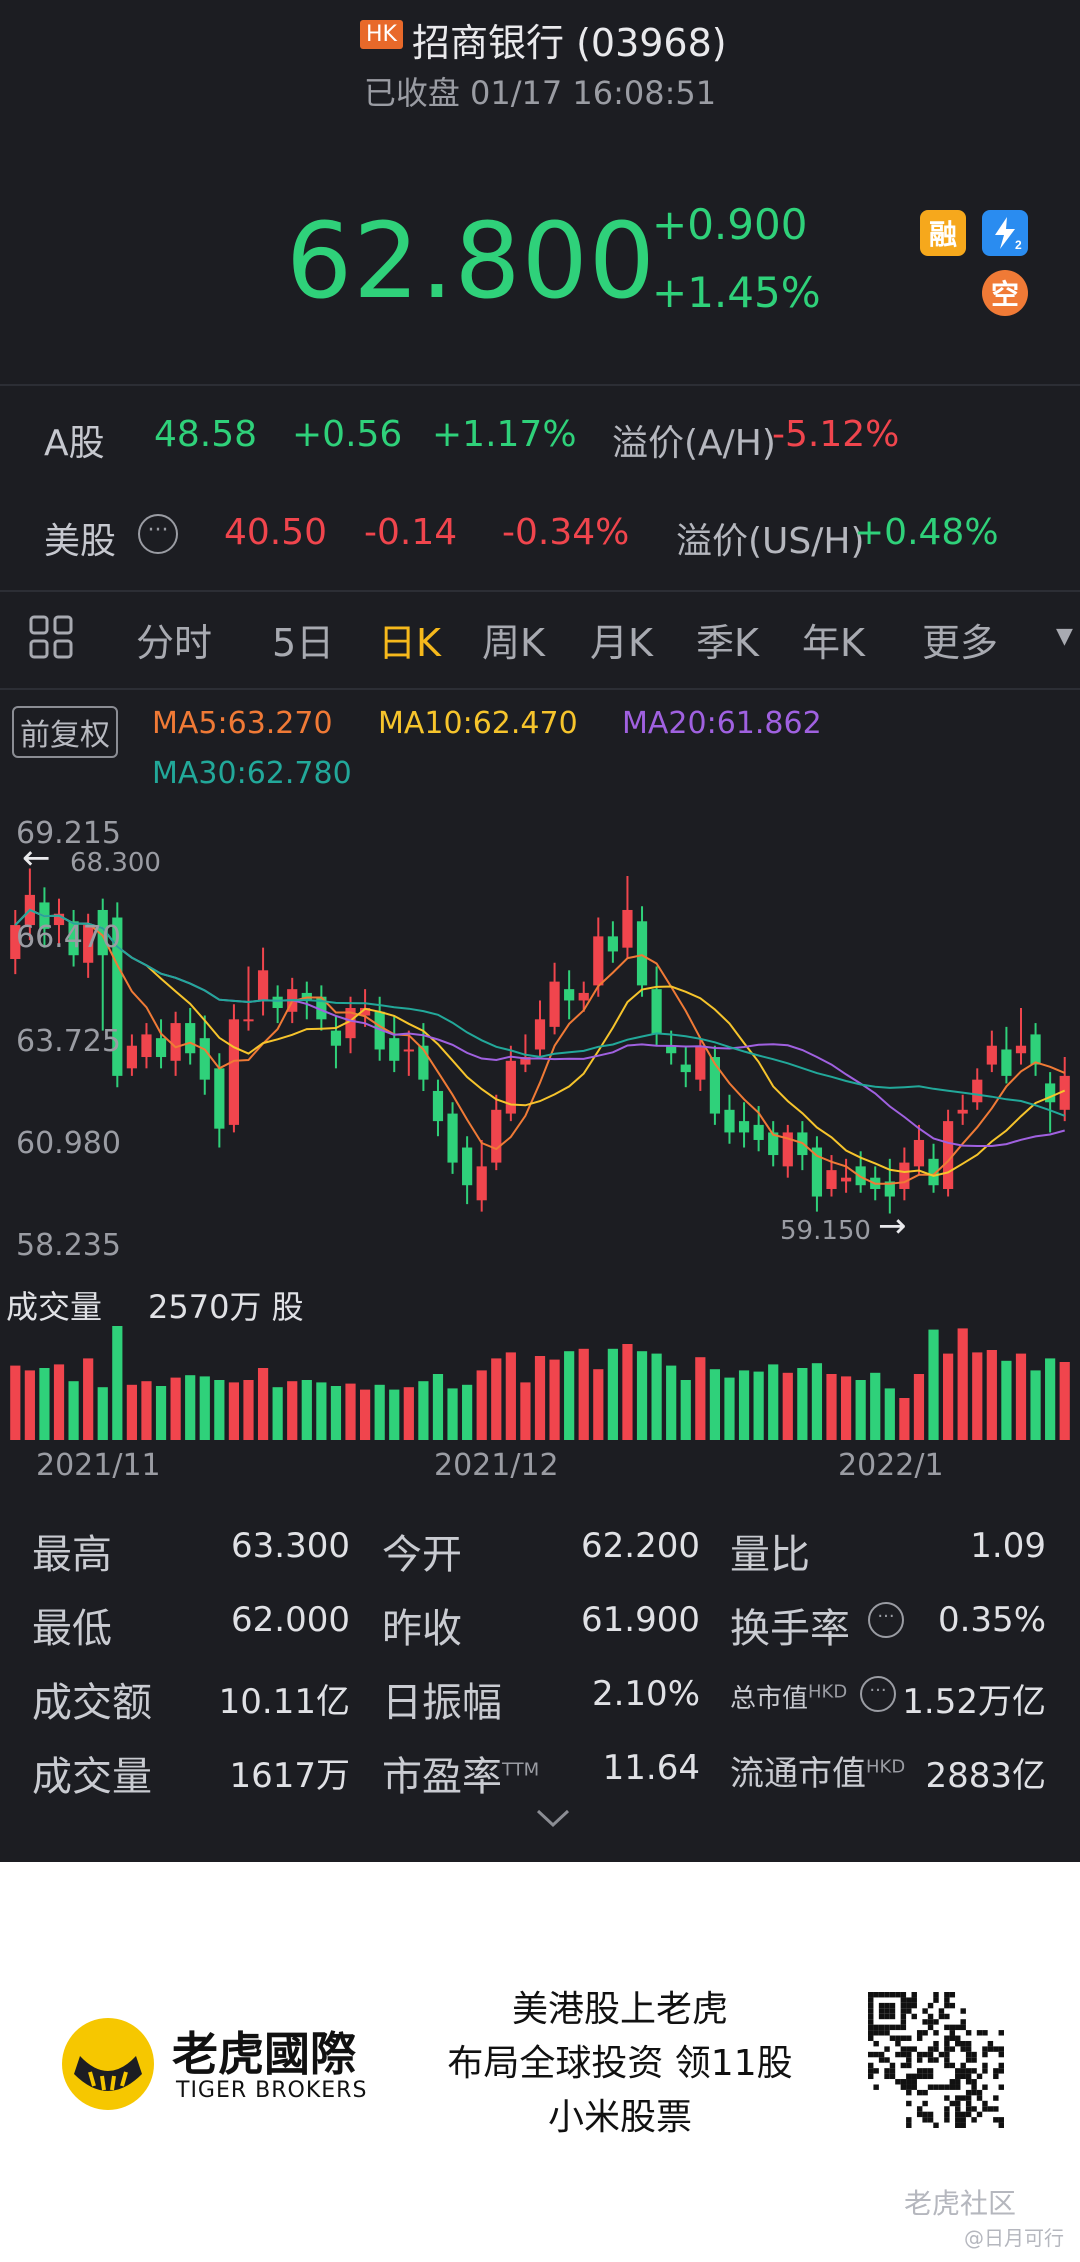 The width and height of the screenshot is (1080, 2262). What do you see at coordinates (409, 643) in the screenshot?
I see `tab-daily-k: 日K` at bounding box center [409, 643].